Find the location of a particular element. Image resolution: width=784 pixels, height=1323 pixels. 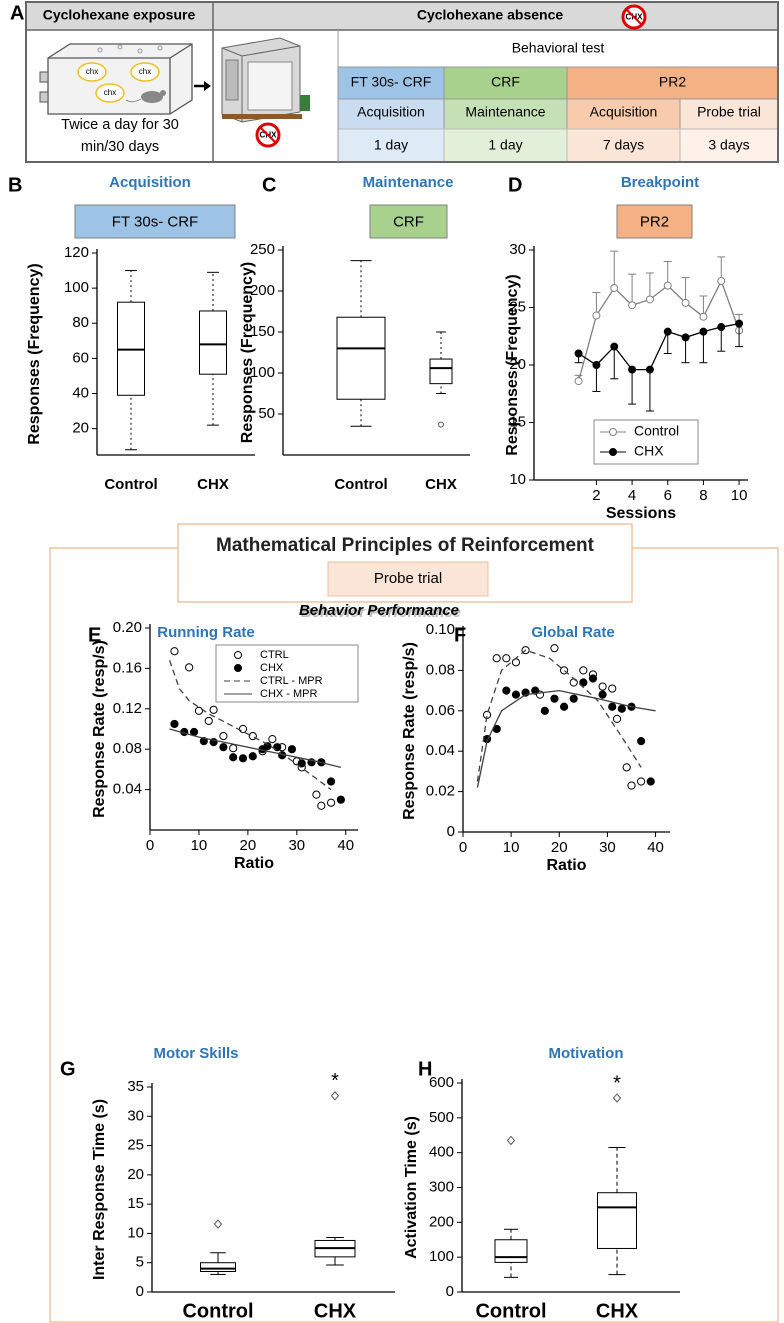

phase-name: CRF is located at coordinates (505, 82).